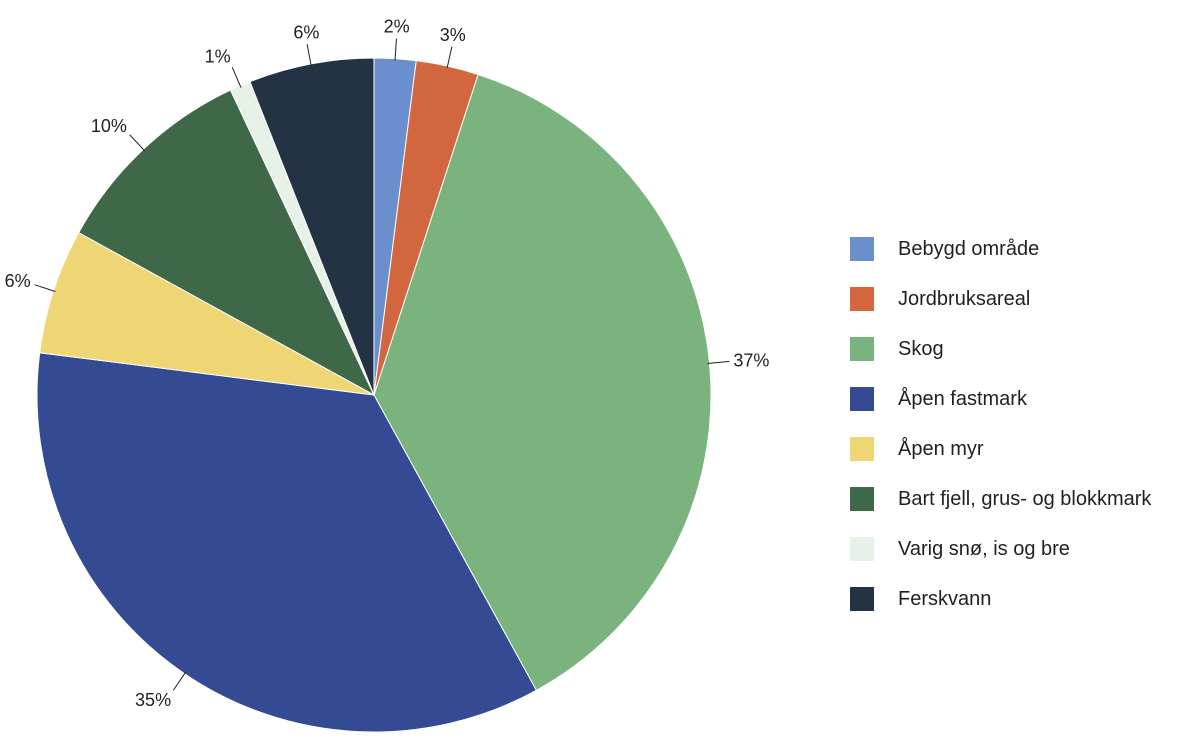  Describe the element at coordinates (109, 126) in the screenshot. I see `pct-label-bart-fjell-grus-og-blokkmark: 10%` at that location.